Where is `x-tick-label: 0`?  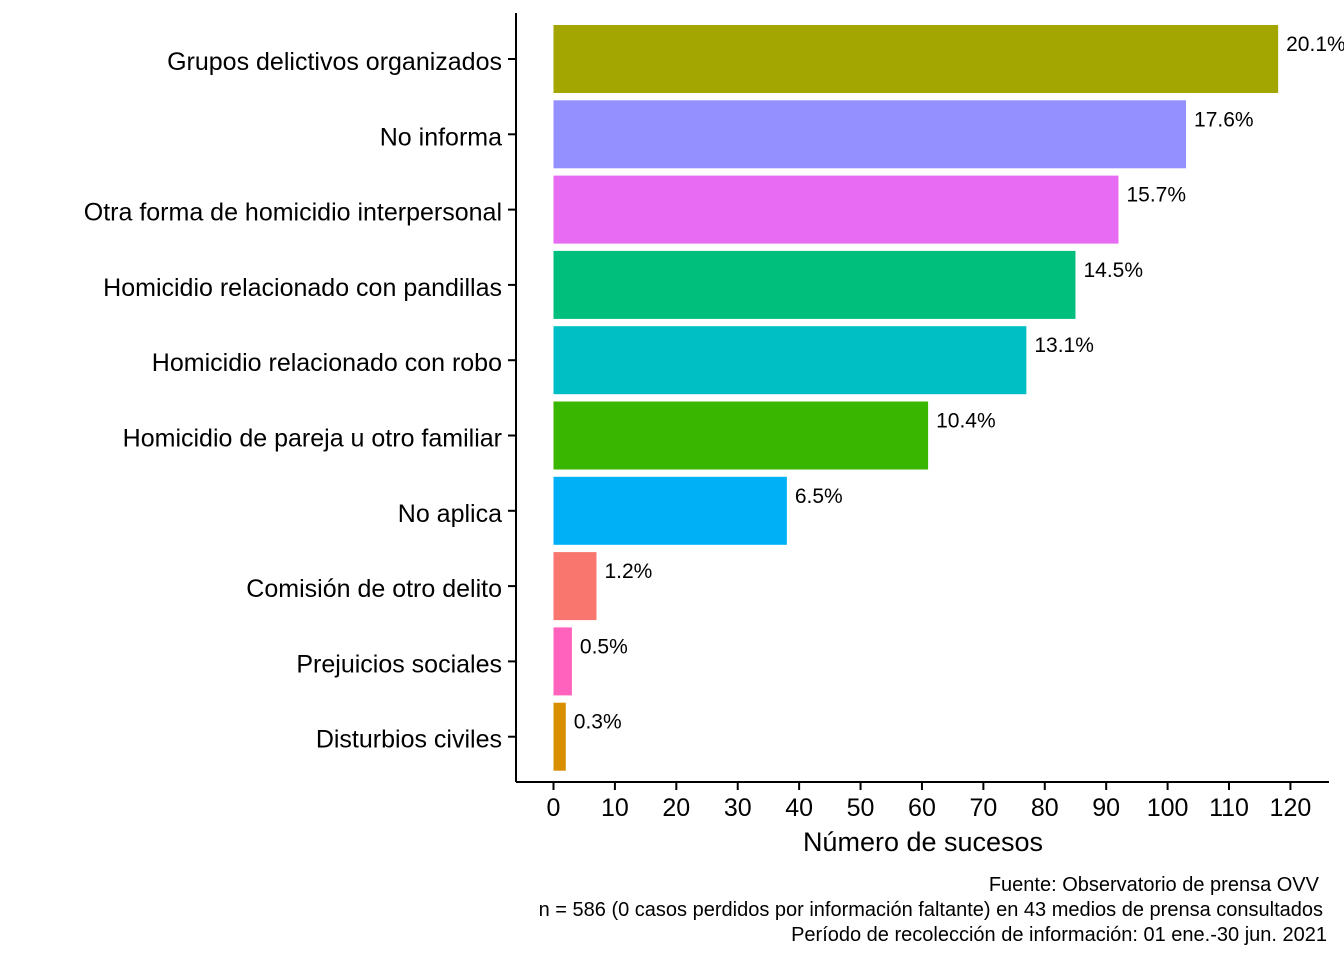
x-tick-label: 0 is located at coordinates (554, 808).